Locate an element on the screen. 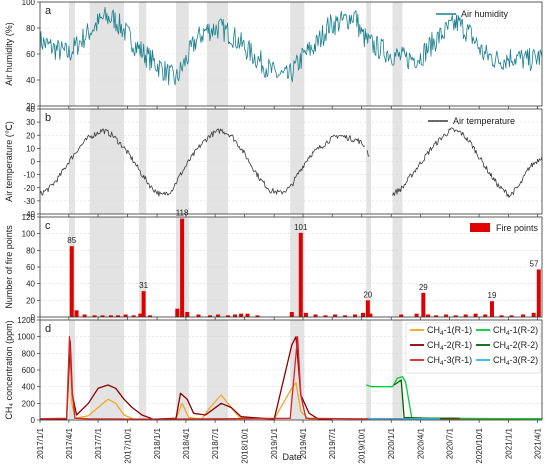  ytick-label-d-3: 600 is located at coordinates (29, 370).